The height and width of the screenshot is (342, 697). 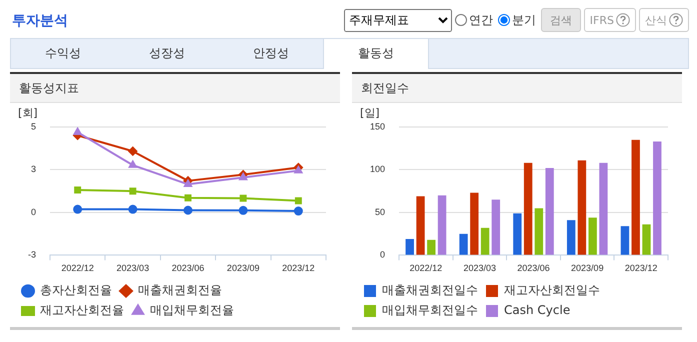 What do you see at coordinates (376, 53) in the screenshot?
I see `text: 활동성` at bounding box center [376, 53].